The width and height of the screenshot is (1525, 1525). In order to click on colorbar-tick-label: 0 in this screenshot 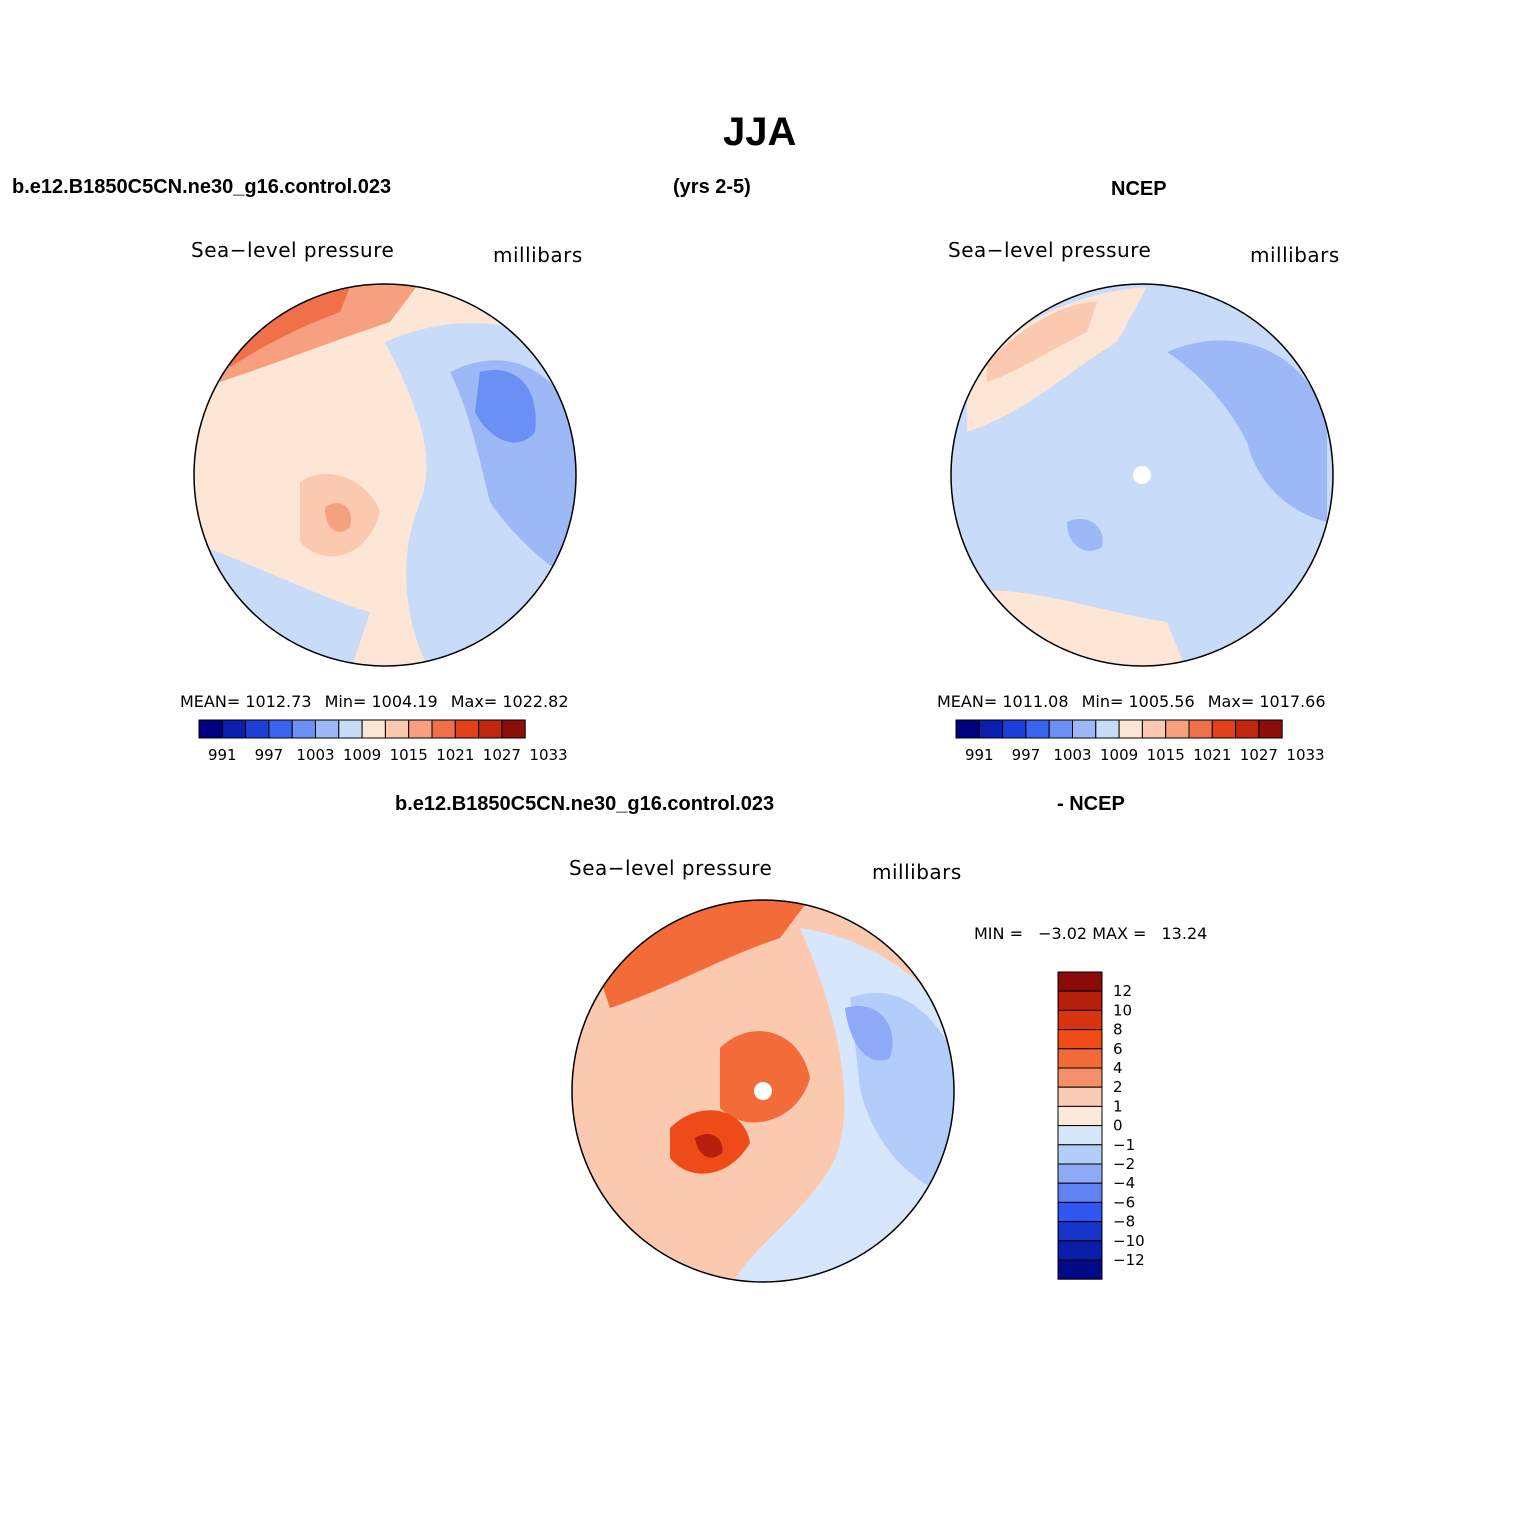, I will do `click(1118, 1126)`.